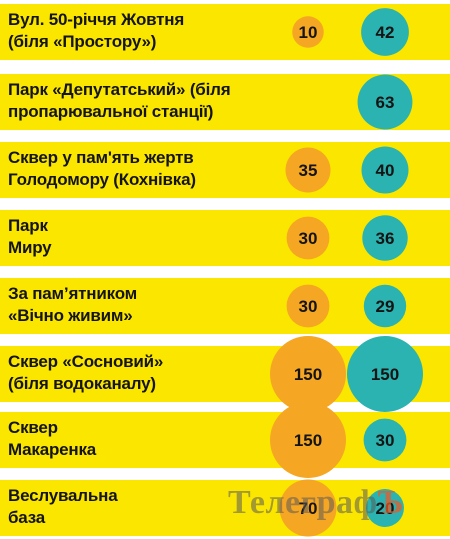 This screenshot has height=539, width=450. I want to click on bubble-value-b: 20, so click(385, 508).